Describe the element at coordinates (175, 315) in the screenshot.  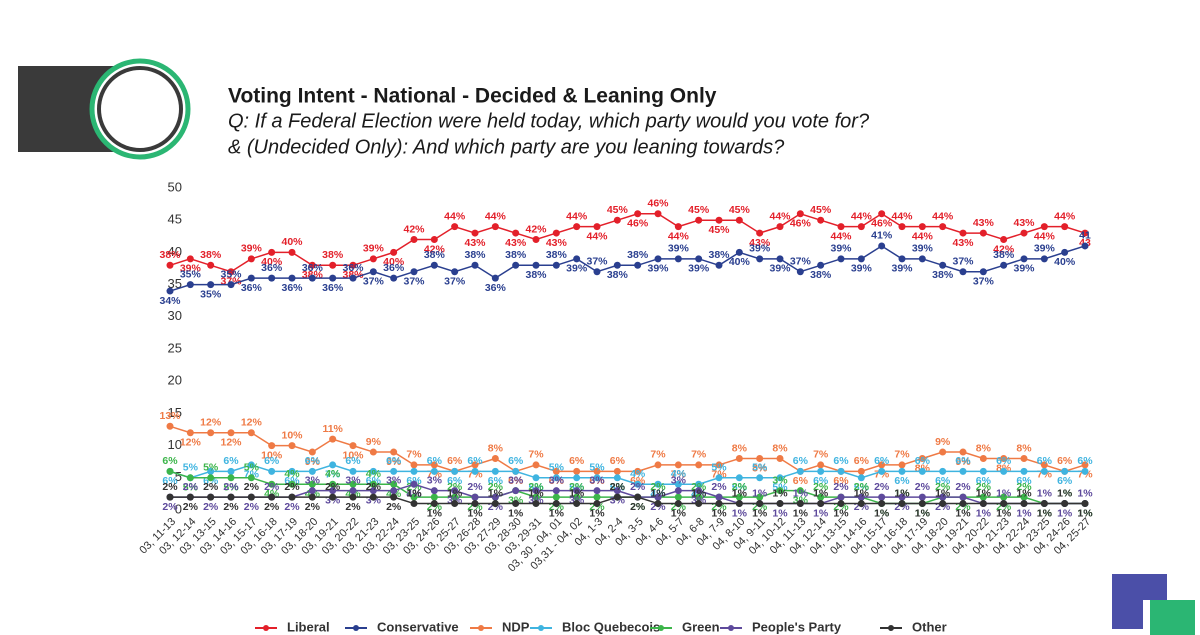
I see `y-tick-label: 30` at that location.